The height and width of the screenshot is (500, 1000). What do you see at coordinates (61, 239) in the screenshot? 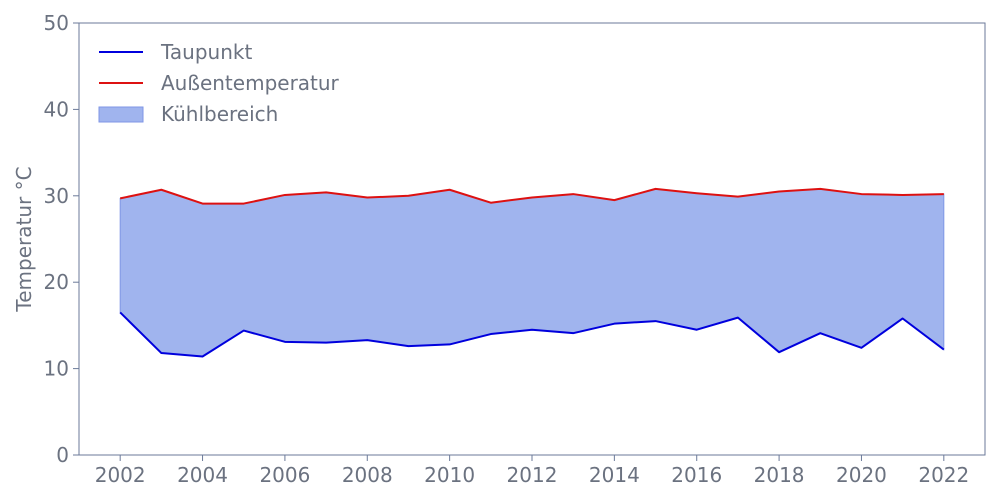
I see `y-axis: 0 10 20 30 40 50` at bounding box center [61, 239].